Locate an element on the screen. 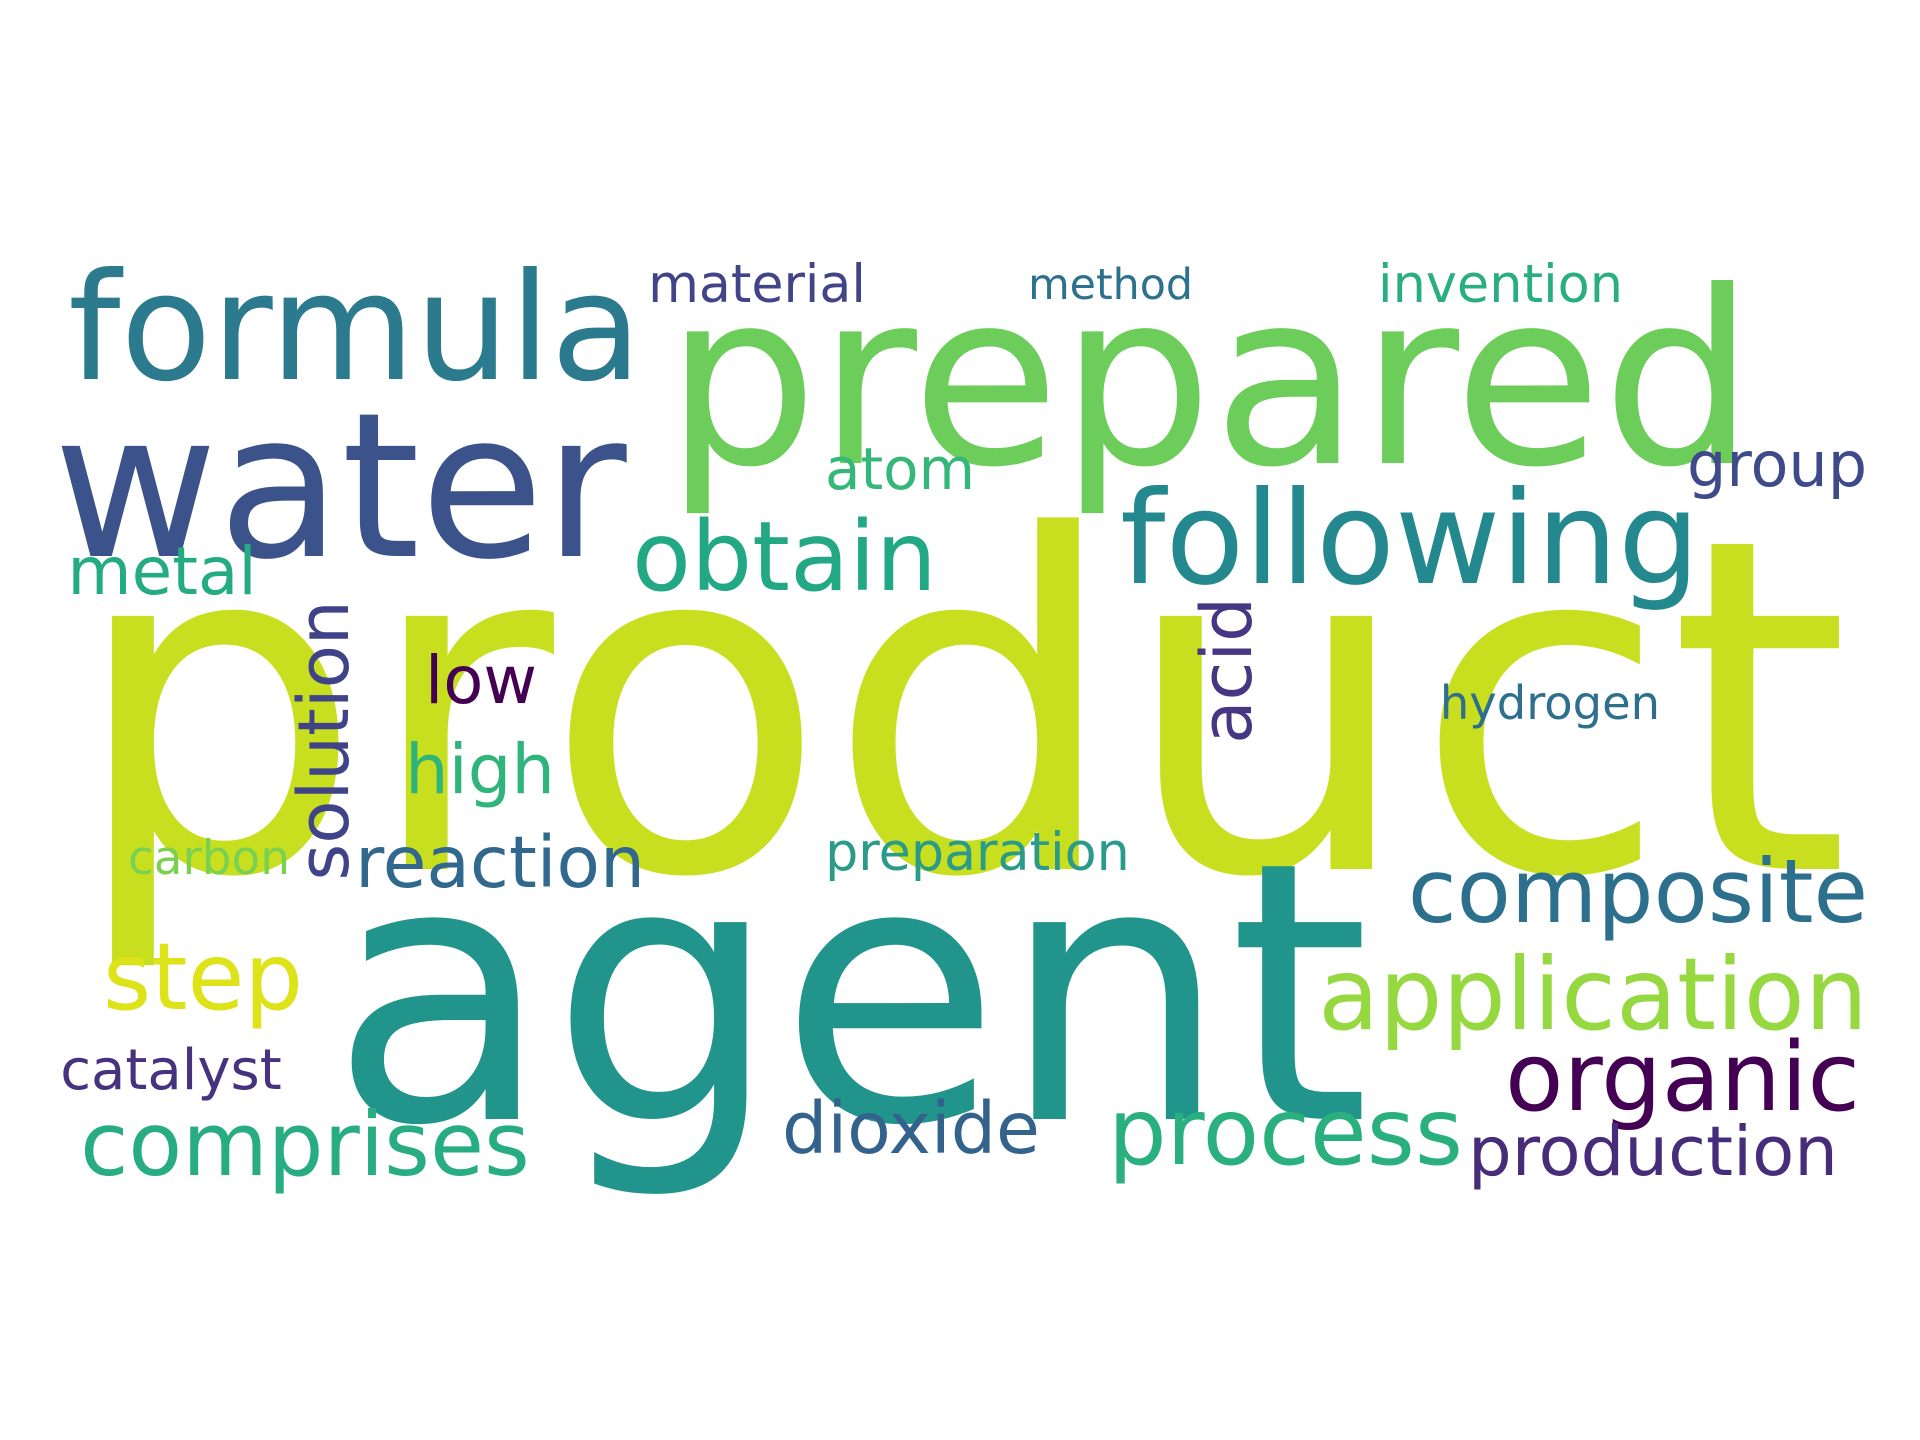 The height and width of the screenshot is (1440, 1920). word-hydrogen: hydrogen is located at coordinates (1550, 703).